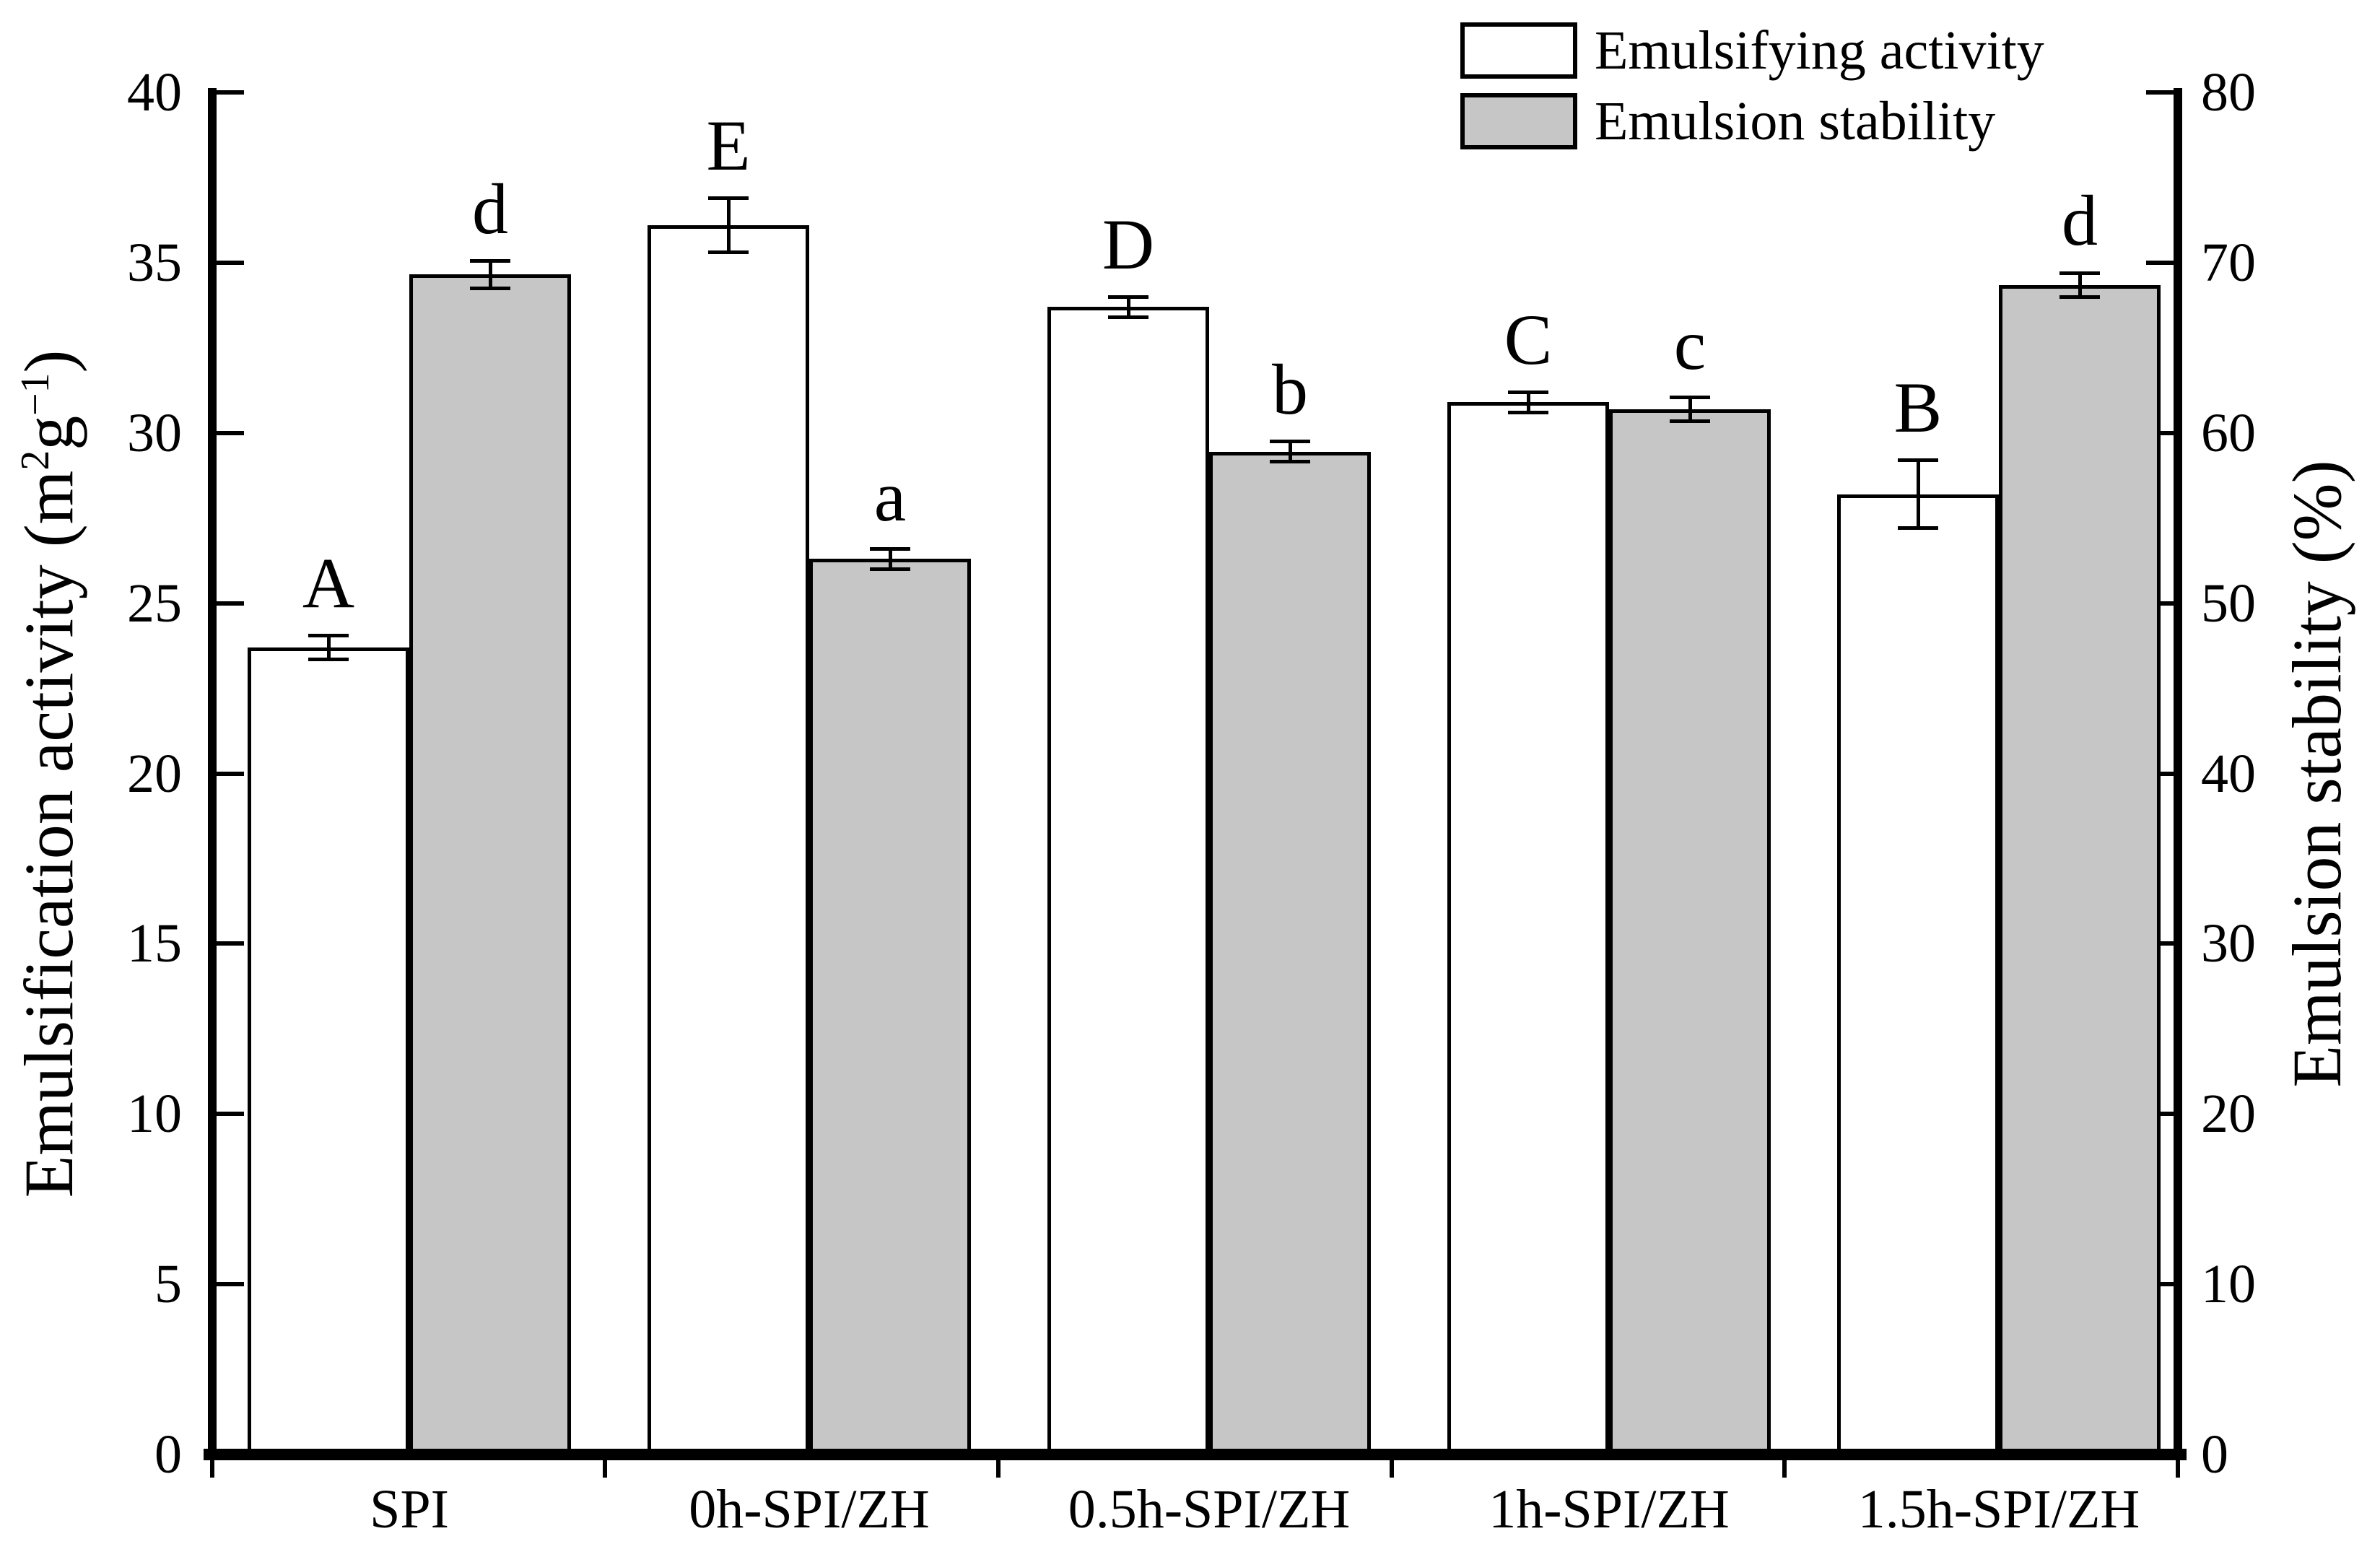  What do you see at coordinates (2178, 774) in the screenshot?
I see `right-axis-line` at bounding box center [2178, 774].